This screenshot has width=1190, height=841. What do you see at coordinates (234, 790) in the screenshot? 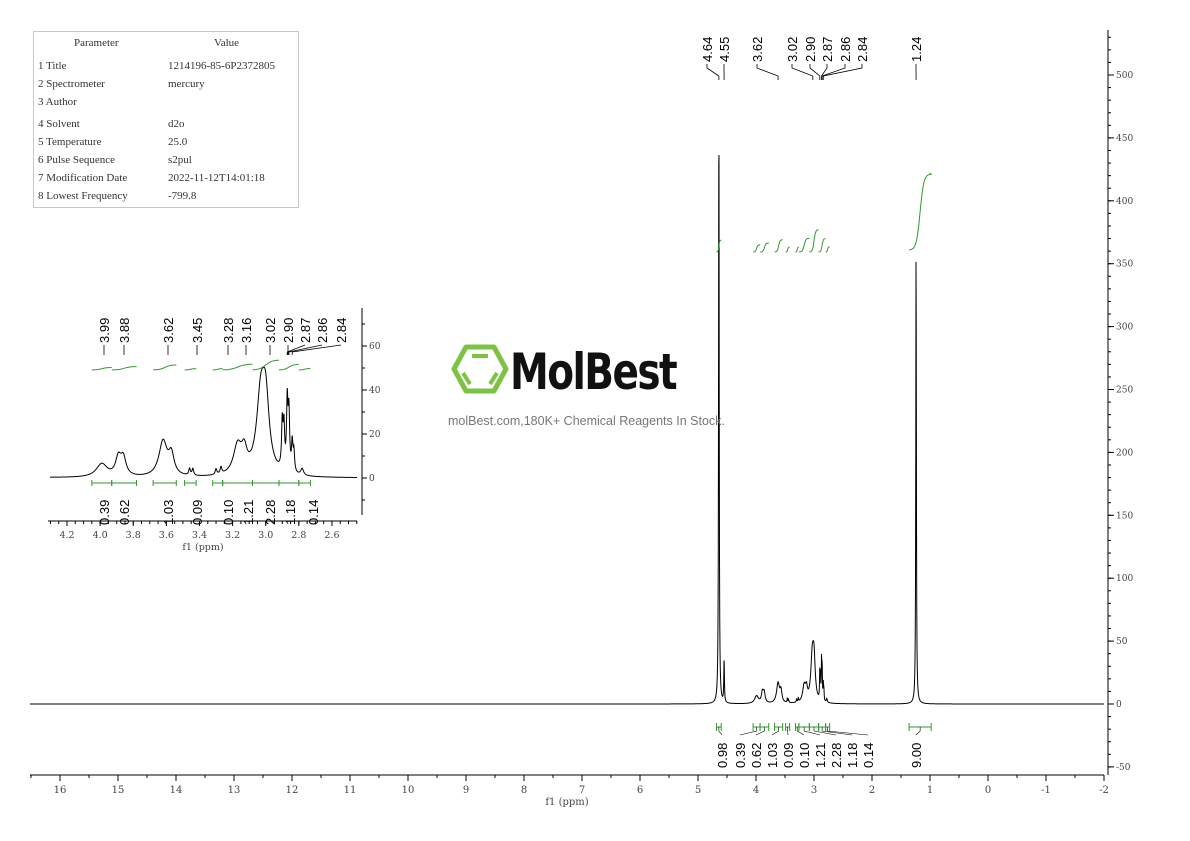
I see `x-tick-label: 13` at bounding box center [234, 790].